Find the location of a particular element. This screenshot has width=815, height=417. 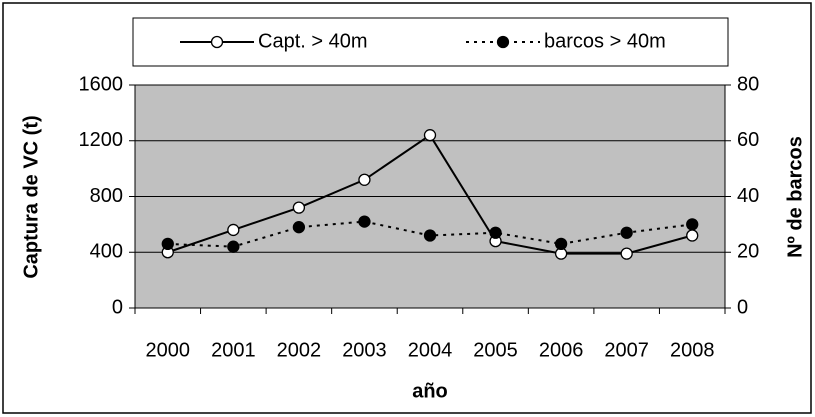

y2-tick-label: 60 is located at coordinates (748, 140).